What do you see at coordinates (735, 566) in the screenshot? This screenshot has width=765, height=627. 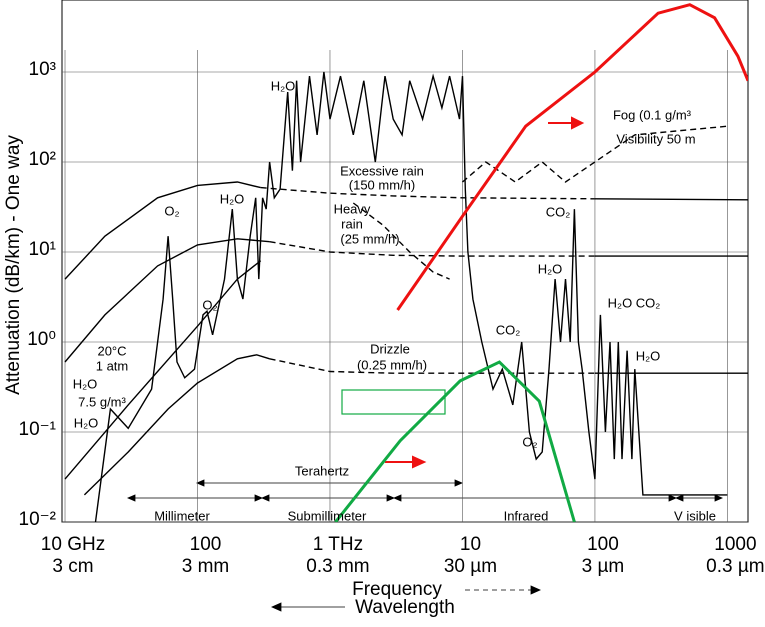 I see `x2-tick-label: 0.3 µm` at bounding box center [735, 566].